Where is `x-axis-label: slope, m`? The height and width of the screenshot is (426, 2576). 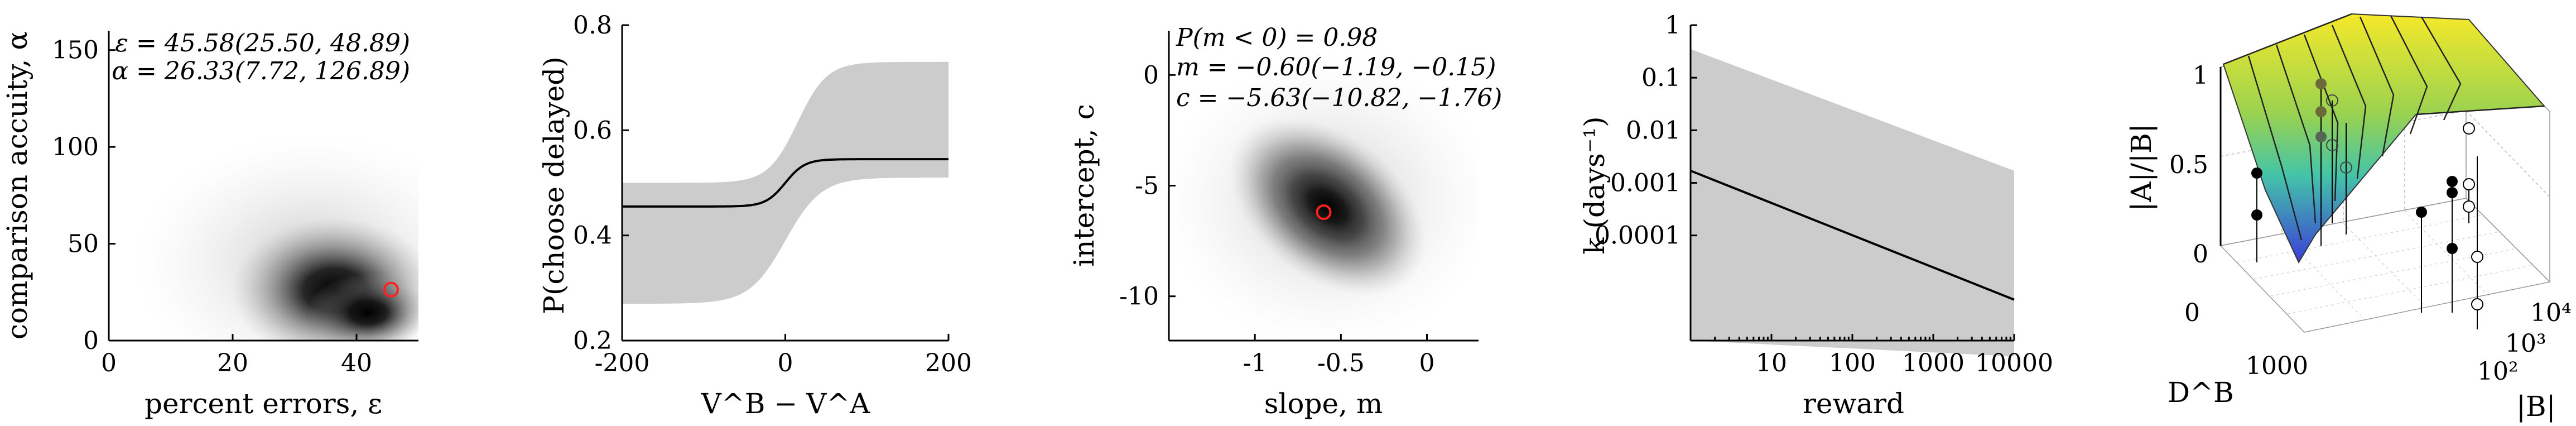 x-axis-label: slope, m is located at coordinates (1324, 403).